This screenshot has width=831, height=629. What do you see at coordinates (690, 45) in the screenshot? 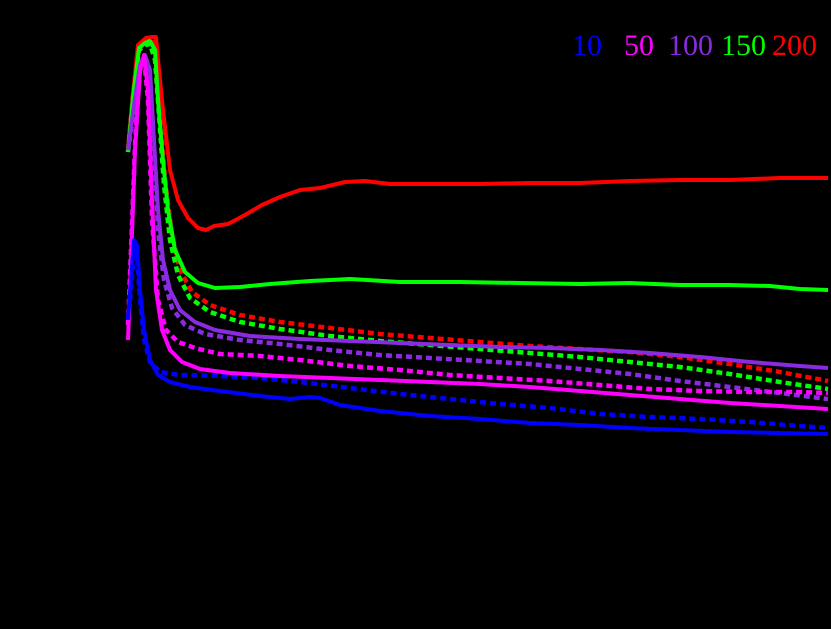
I see `legend-item-100: 100` at bounding box center [690, 45].